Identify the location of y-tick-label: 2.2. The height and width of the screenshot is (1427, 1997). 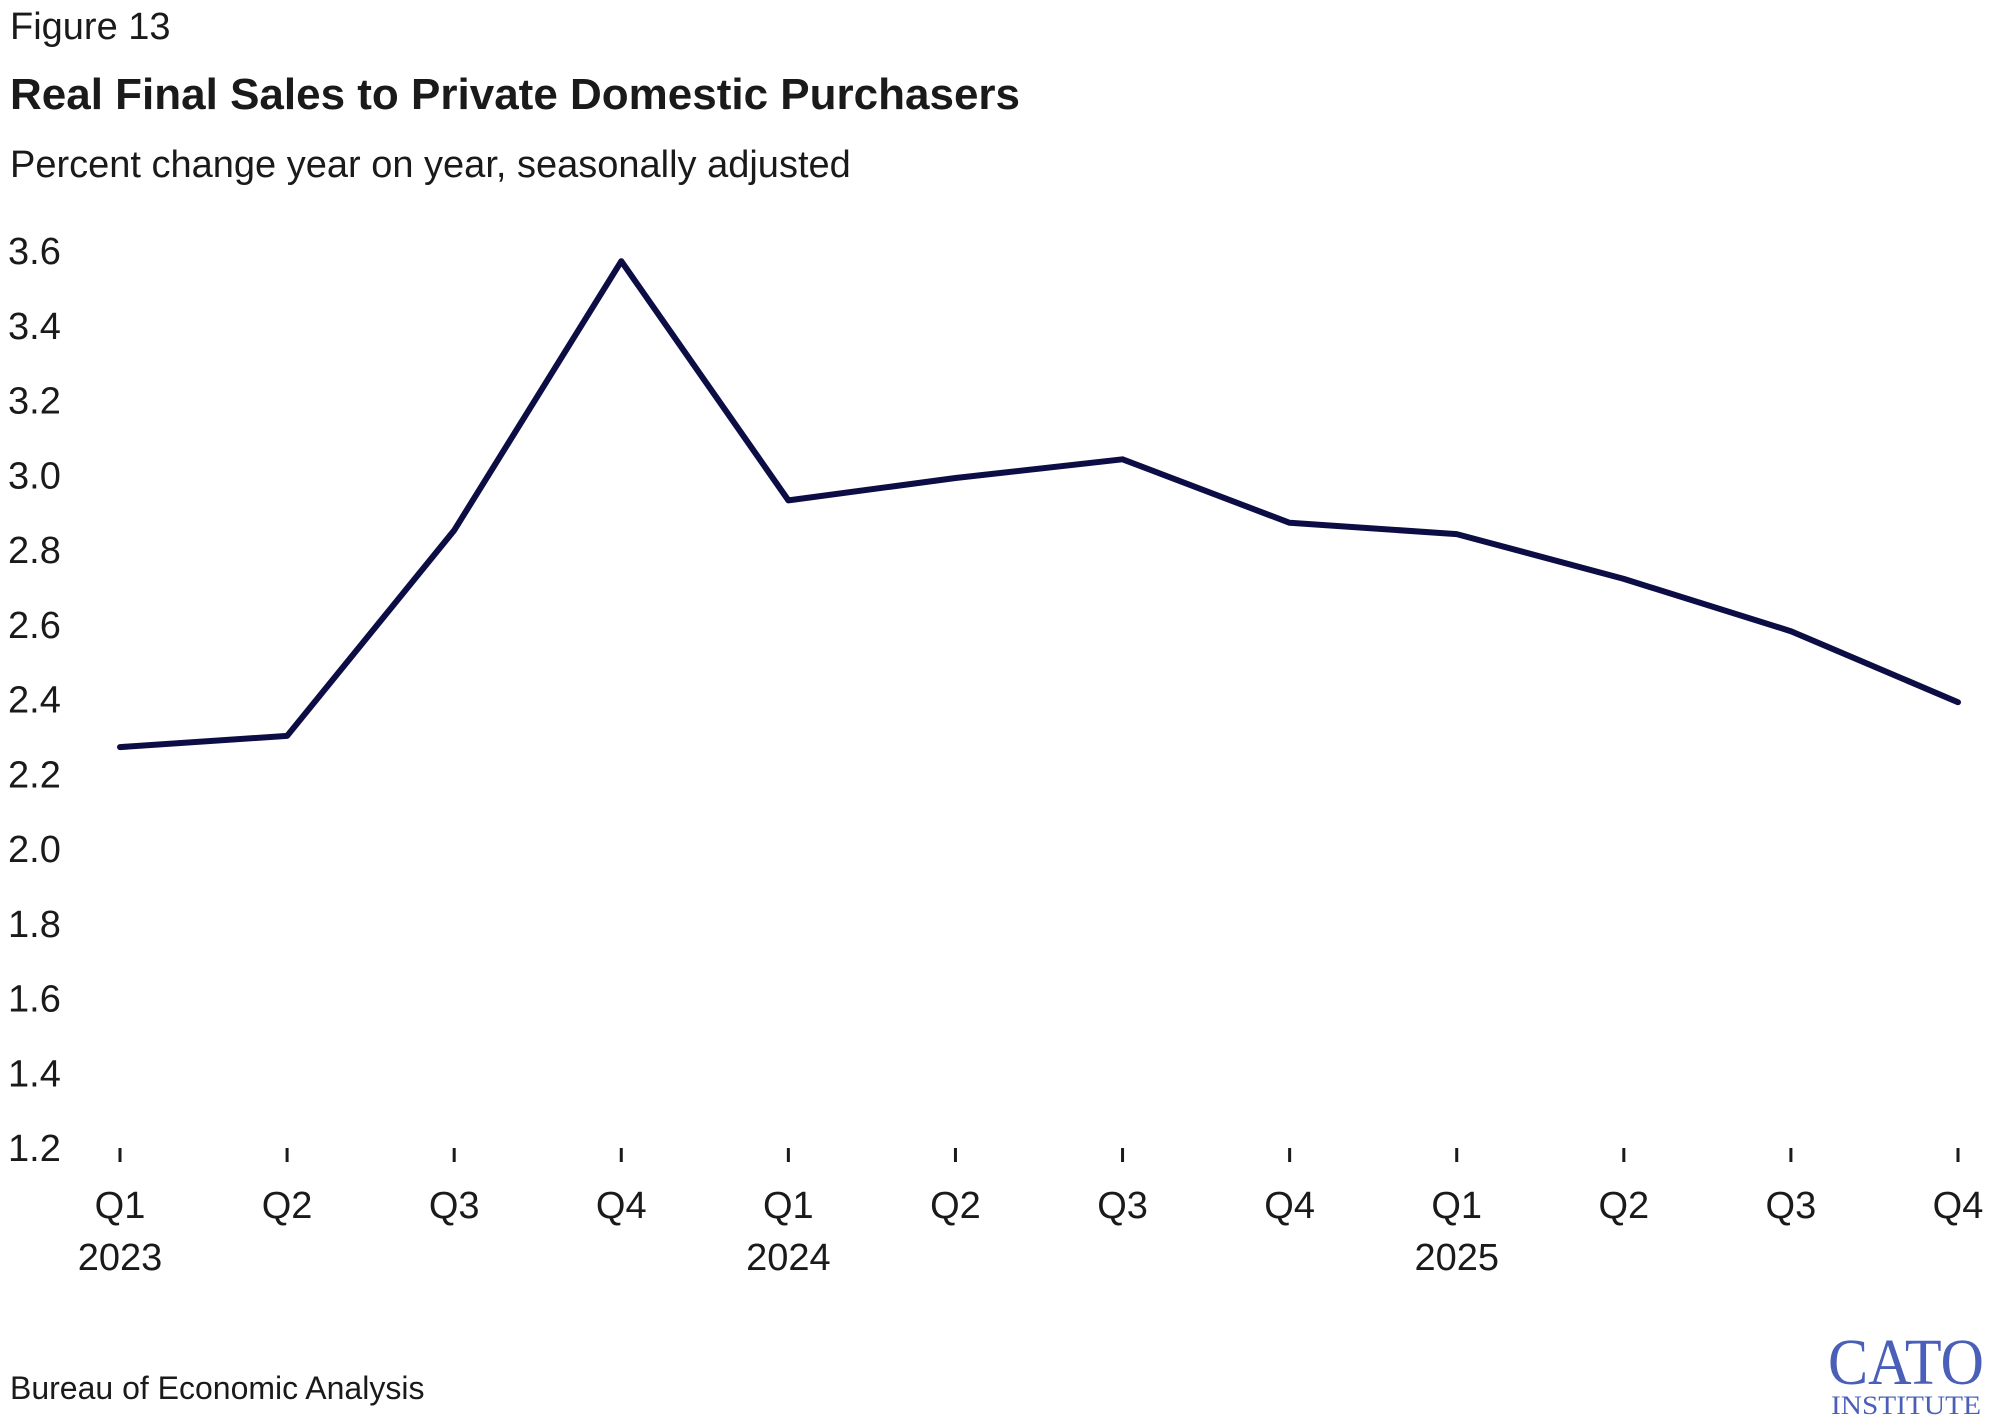
(34, 775).